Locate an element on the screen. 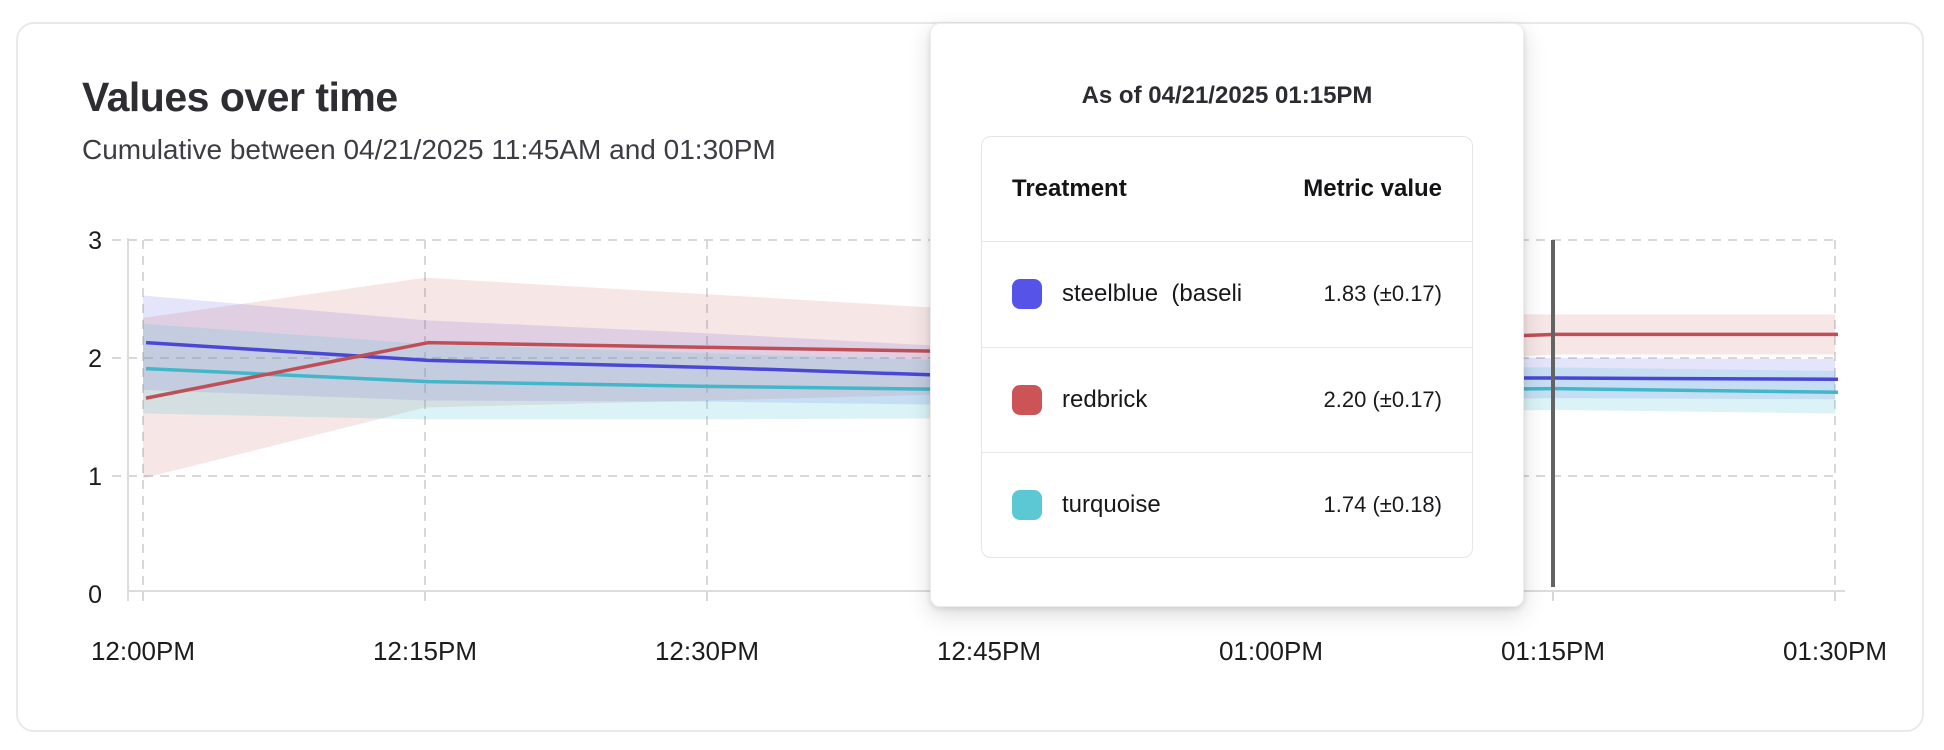 The width and height of the screenshot is (1944, 750). x-axis-tick-label: 12:45PM is located at coordinates (989, 651).